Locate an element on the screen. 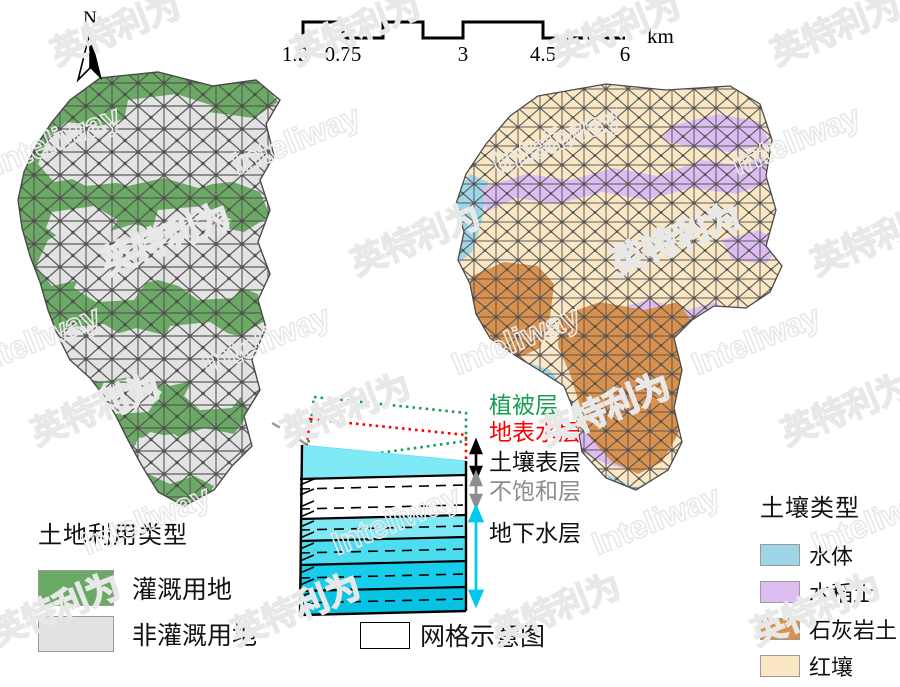 This screenshot has height=687, width=900. north-arrow-icon is located at coordinates (96, 56).